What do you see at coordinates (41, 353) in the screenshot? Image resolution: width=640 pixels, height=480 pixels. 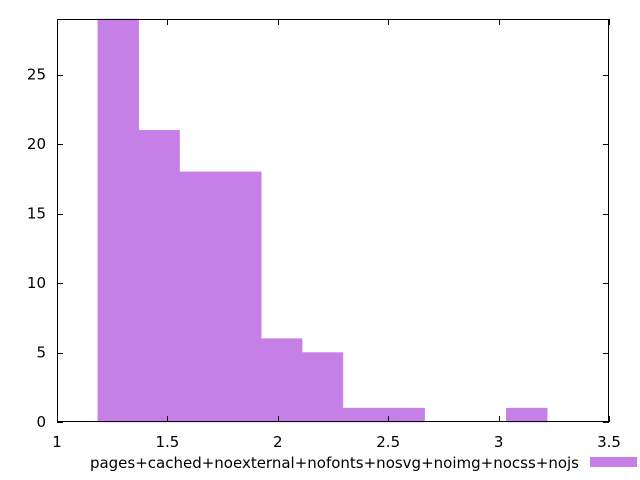 I see `y-tick-label: 5` at bounding box center [41, 353].